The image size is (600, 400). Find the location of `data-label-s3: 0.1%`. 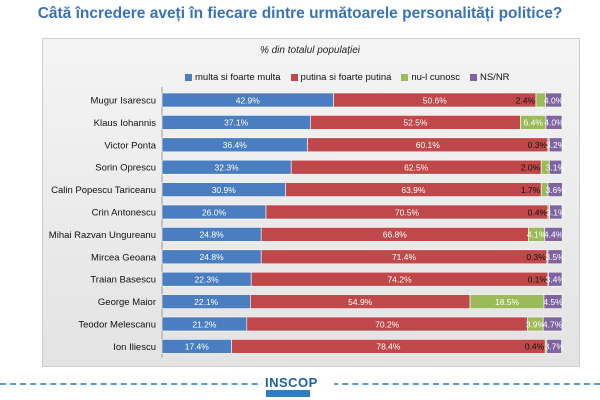

data-label-s3: 0.1% is located at coordinates (538, 280).